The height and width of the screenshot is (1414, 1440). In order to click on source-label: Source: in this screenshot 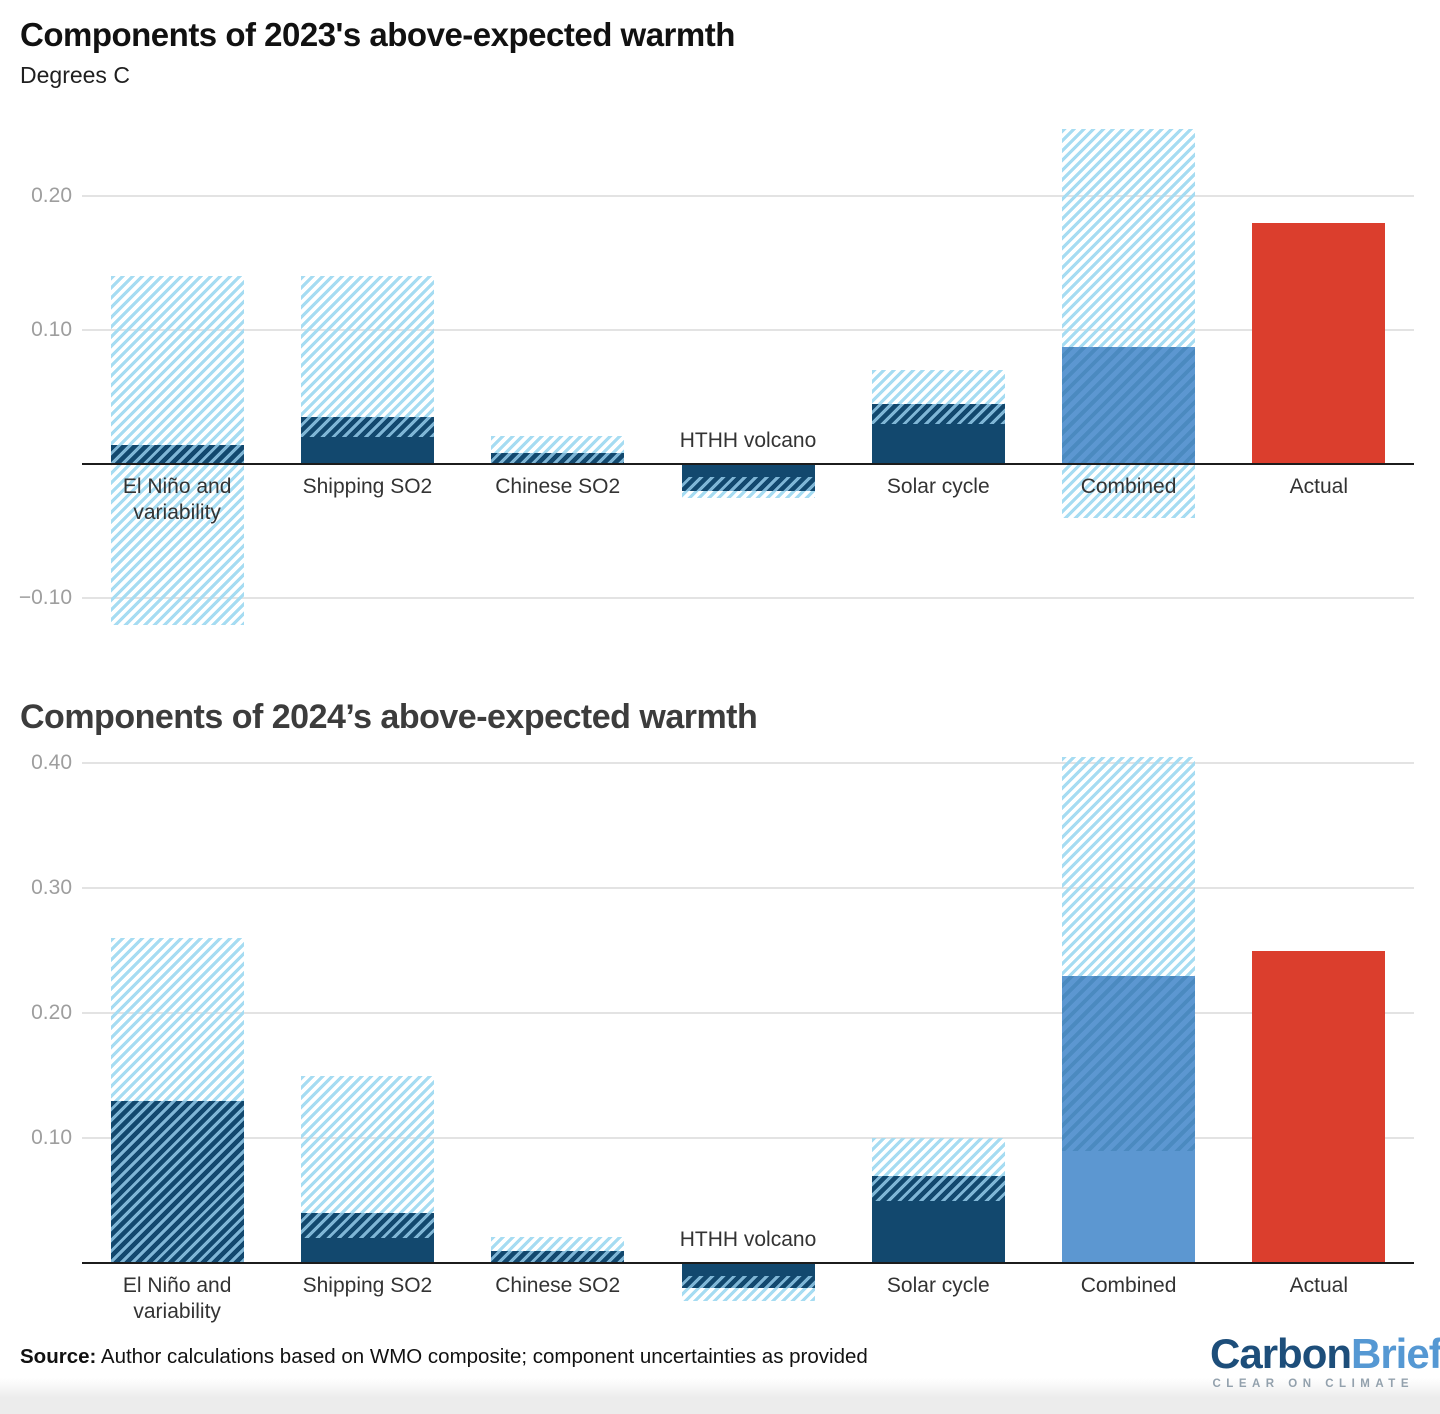, I will do `click(58, 1356)`.